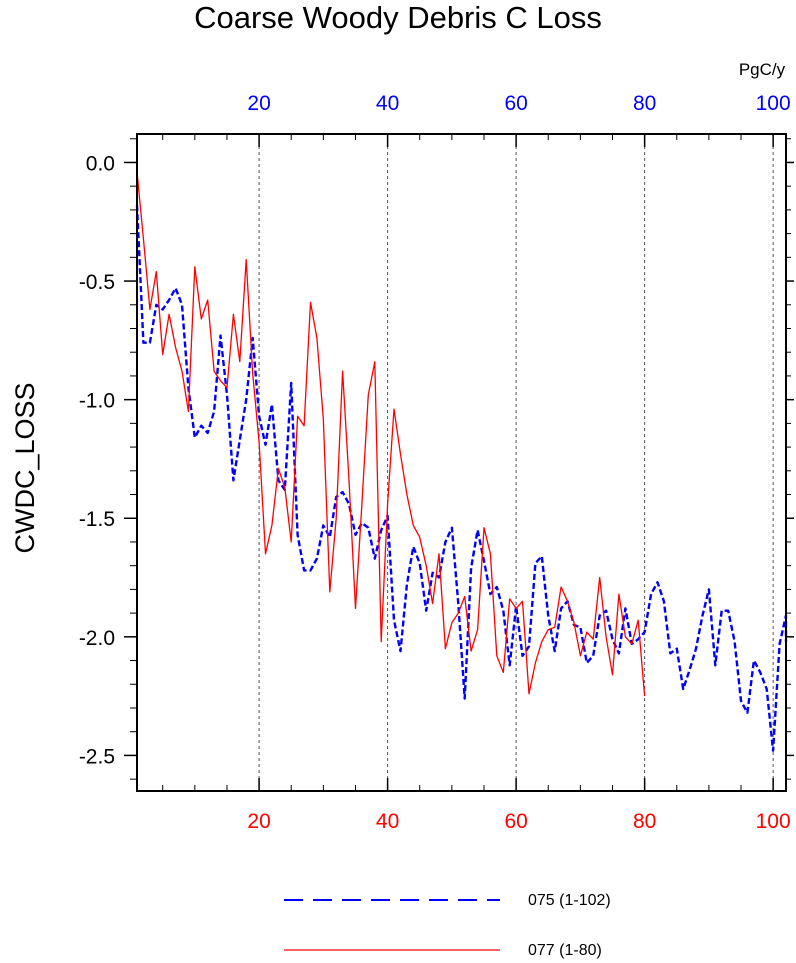 Image resolution: width=796 pixels, height=963 pixels. What do you see at coordinates (97, 282) in the screenshot?
I see `y-tick-label: -0.5` at bounding box center [97, 282].